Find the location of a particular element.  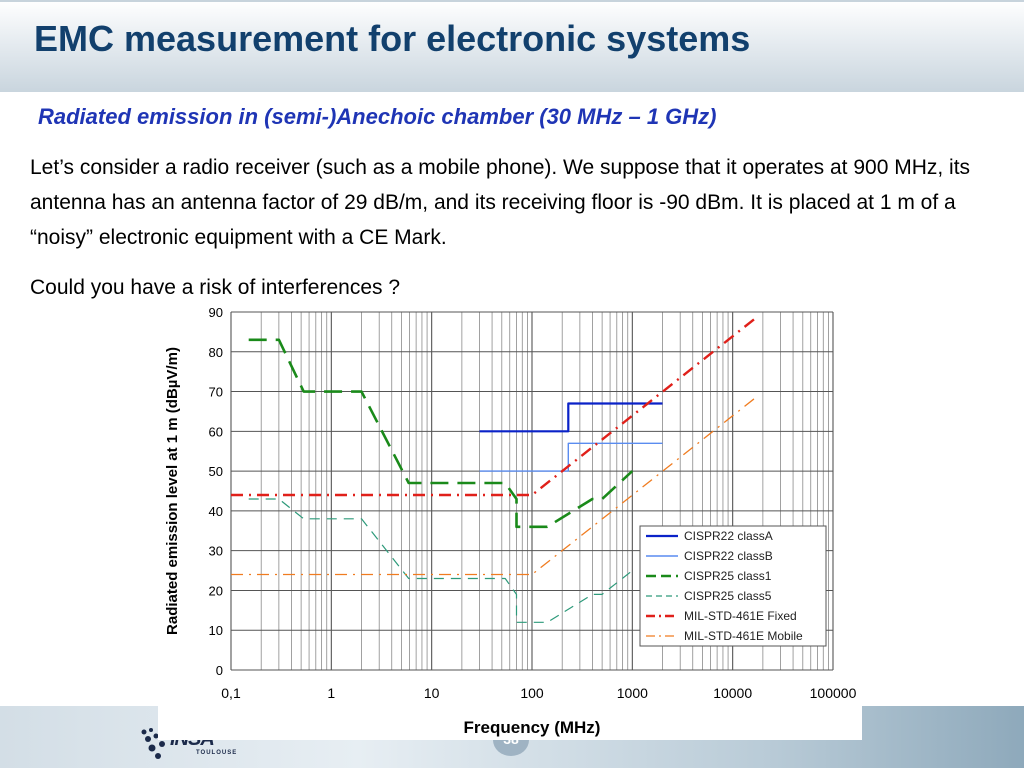

body-paragraph-2: Could you have a risk of interferences ? is located at coordinates (215, 287).